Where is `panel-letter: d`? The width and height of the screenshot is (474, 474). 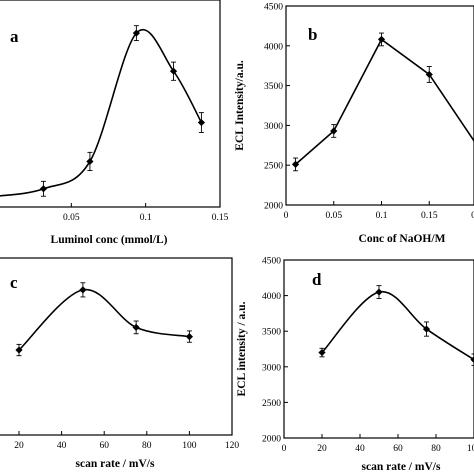 panel-letter: d is located at coordinates (317, 279).